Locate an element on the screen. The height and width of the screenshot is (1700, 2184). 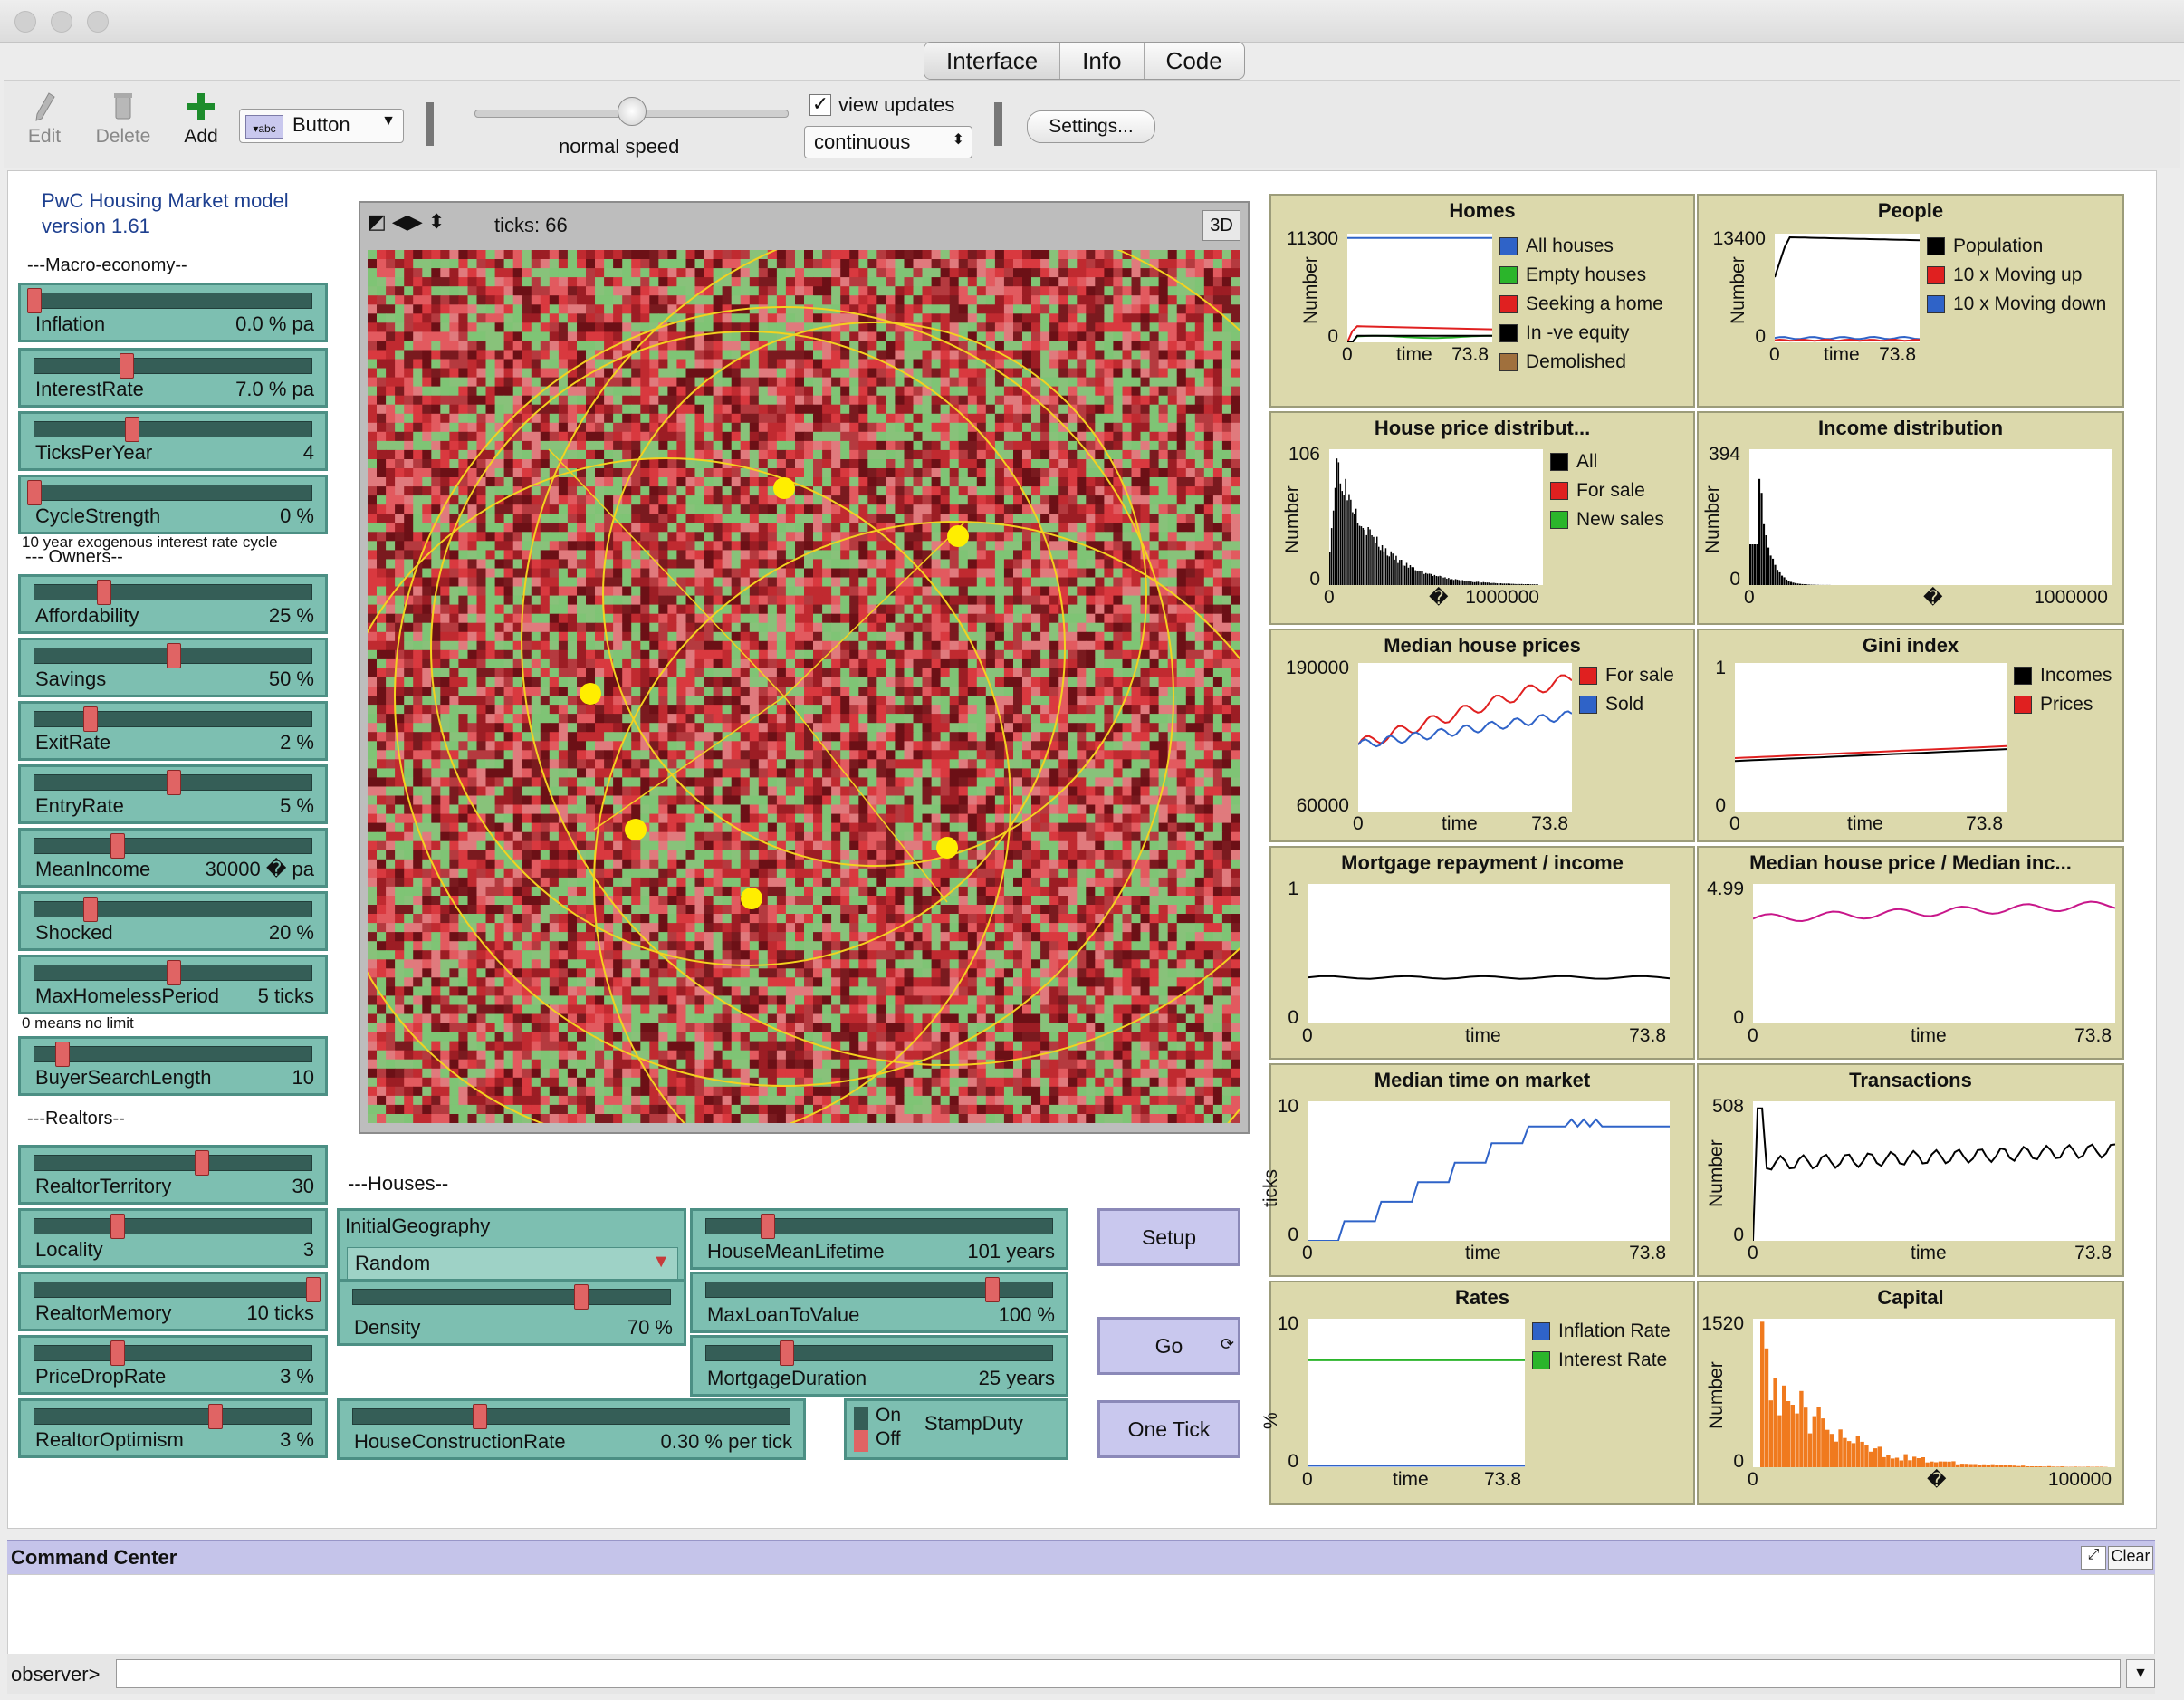
slider-label: Locality is located at coordinates (69, 1249).